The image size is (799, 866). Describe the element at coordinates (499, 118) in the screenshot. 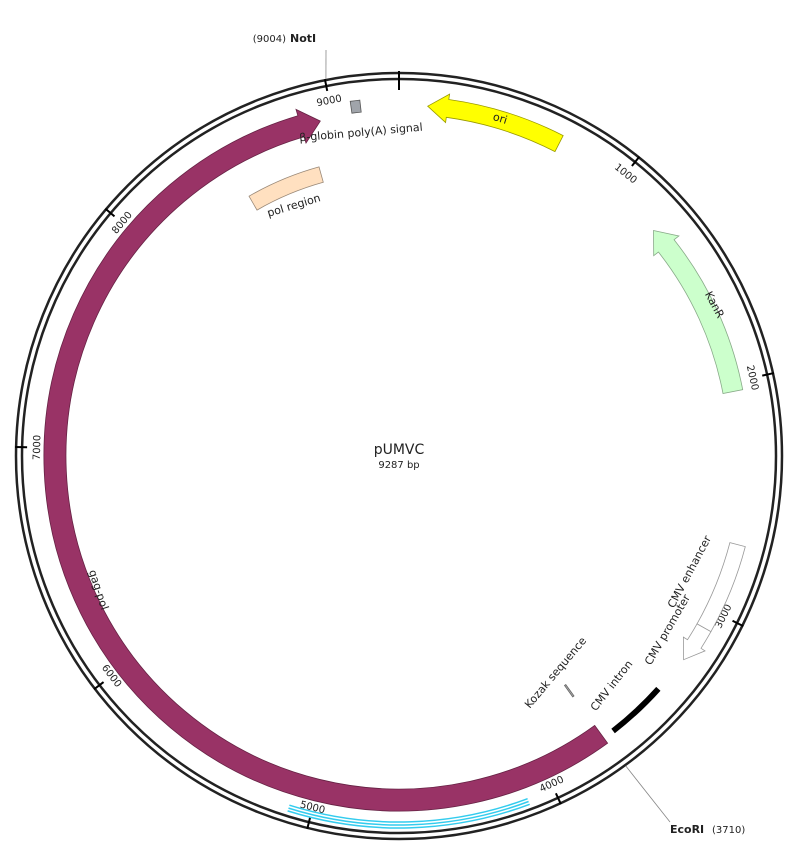

I see `feature-label: ori` at that location.